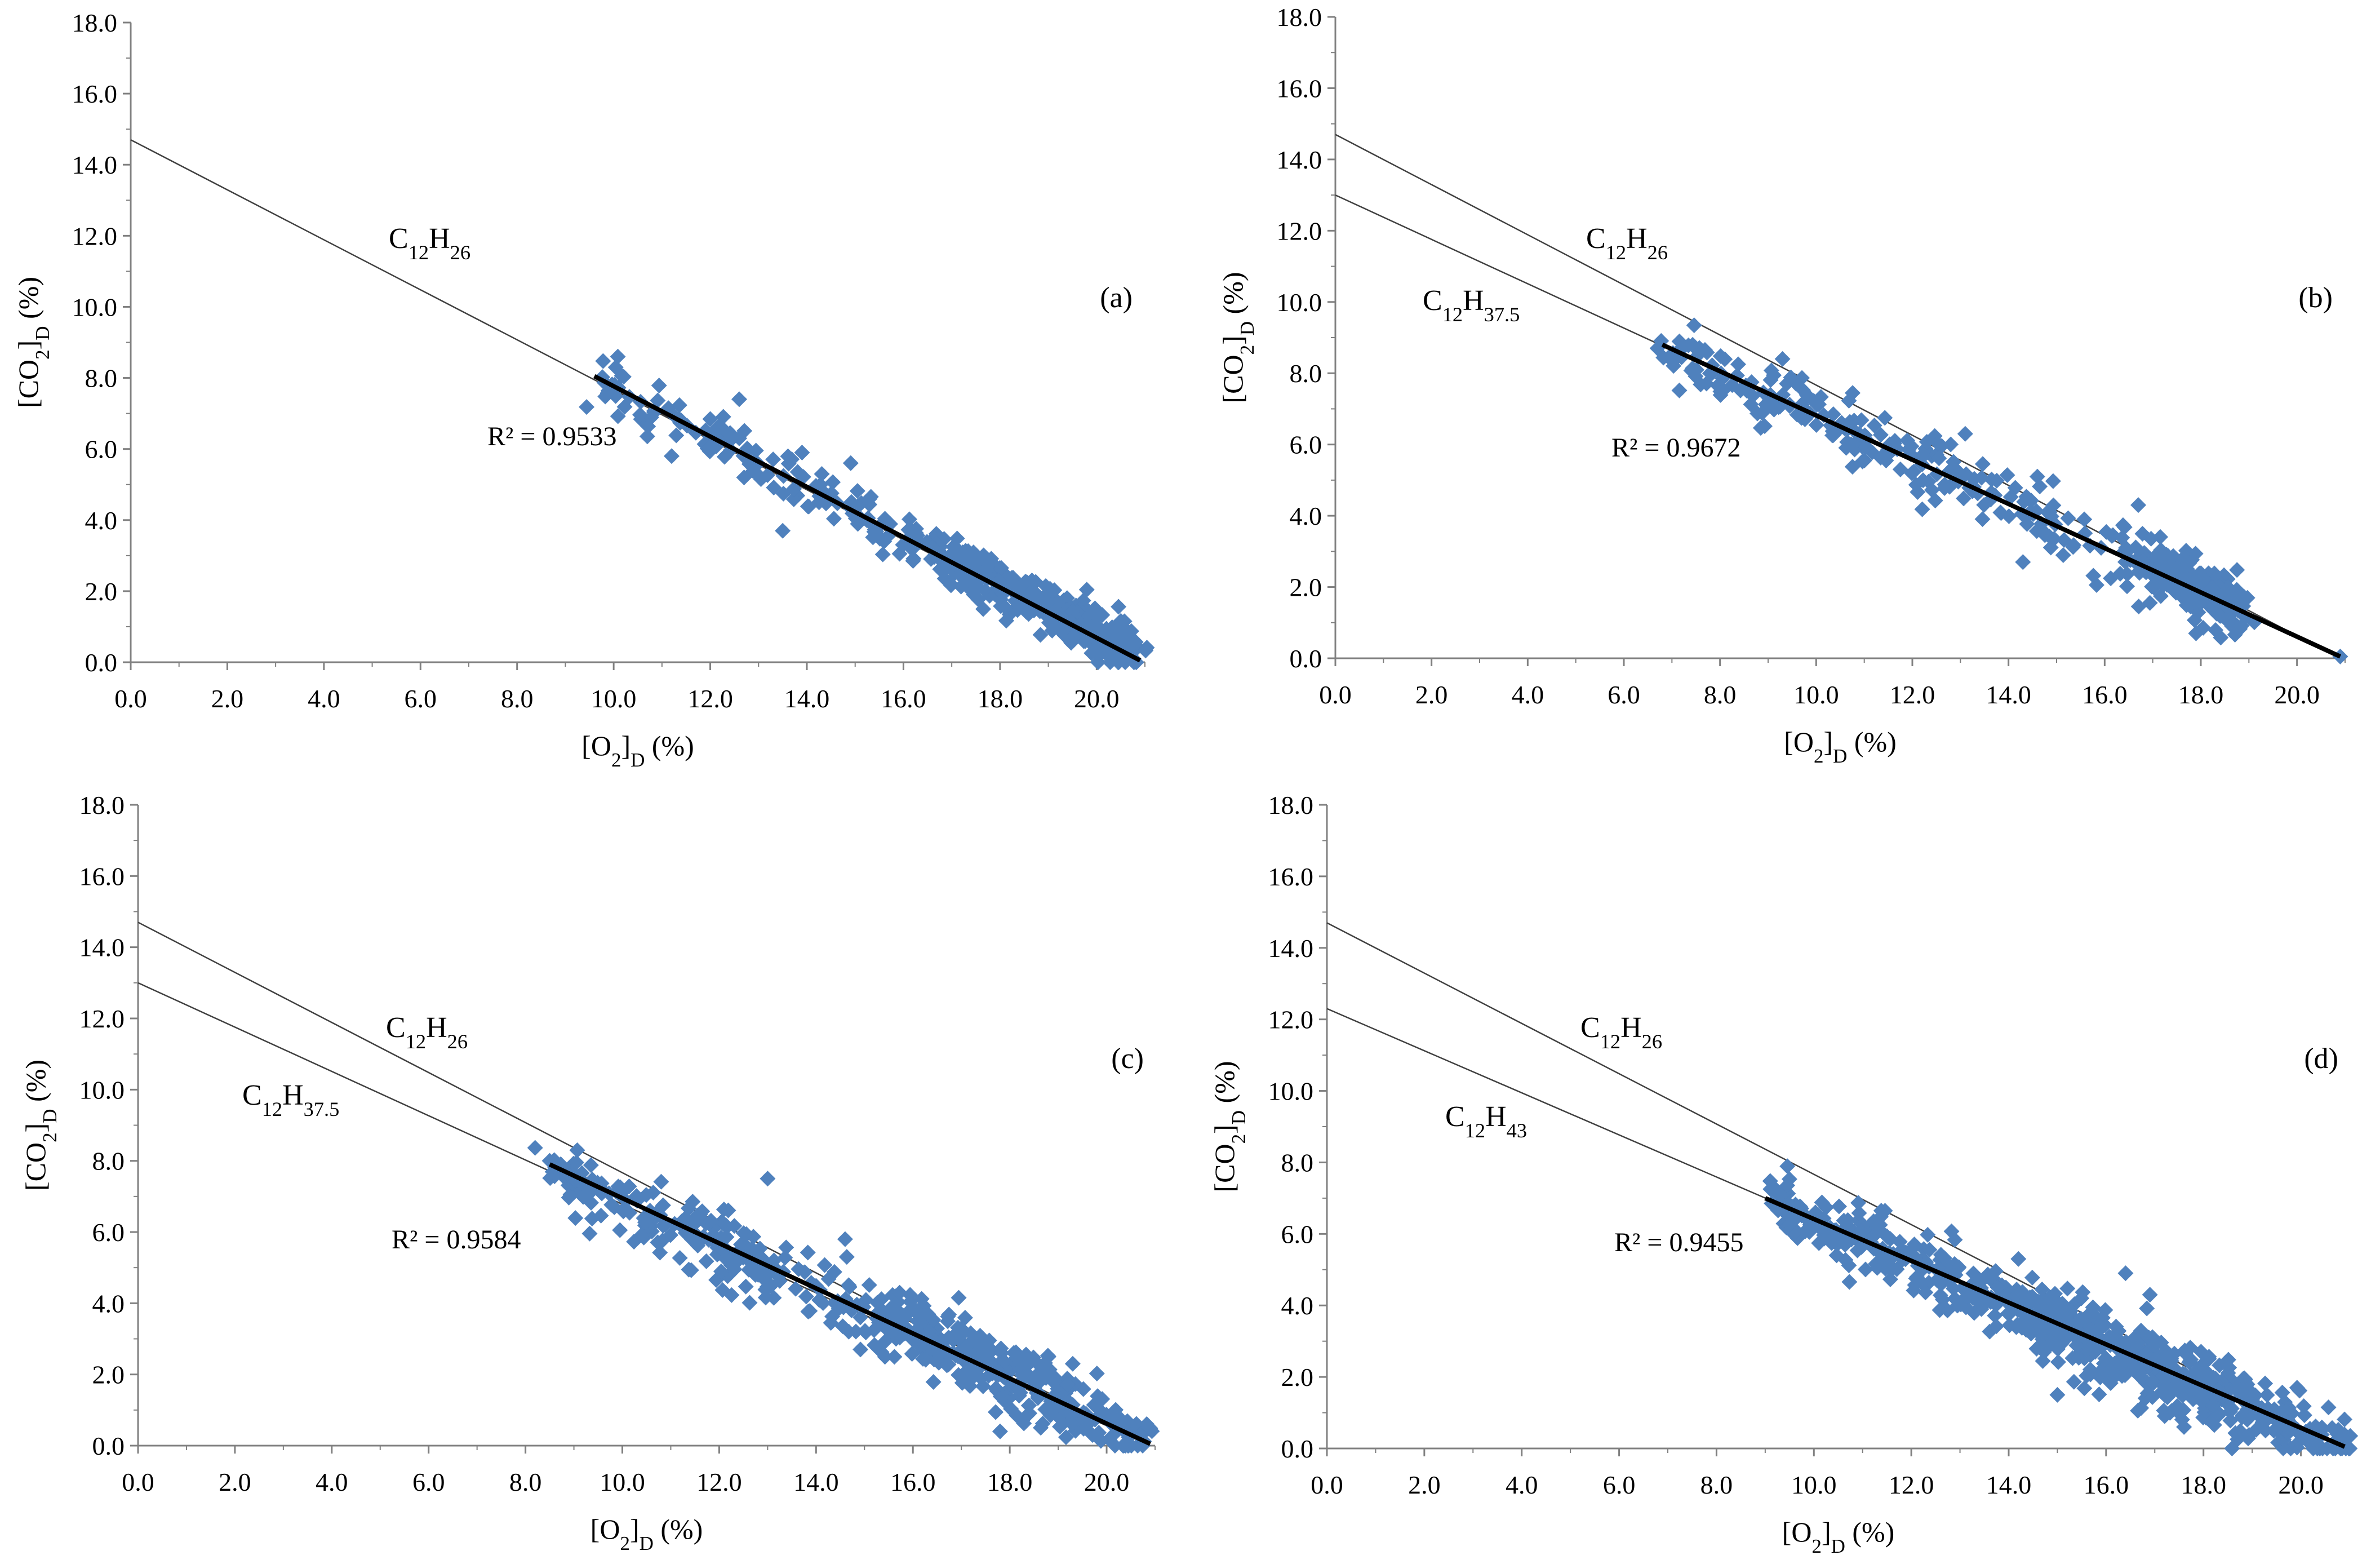  I want to click on panel-label: (d), so click(2321, 1059).